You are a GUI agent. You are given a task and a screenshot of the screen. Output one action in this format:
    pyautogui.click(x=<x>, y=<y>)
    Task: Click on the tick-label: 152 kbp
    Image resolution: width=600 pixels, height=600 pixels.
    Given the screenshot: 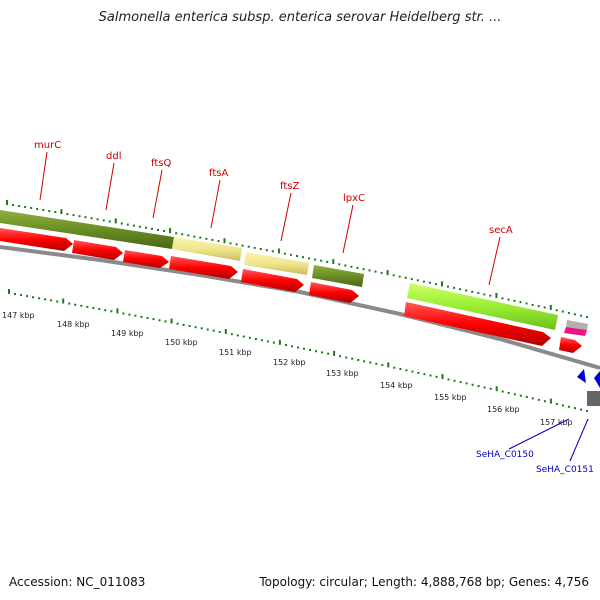 What is the action you would take?
    pyautogui.click(x=289, y=362)
    